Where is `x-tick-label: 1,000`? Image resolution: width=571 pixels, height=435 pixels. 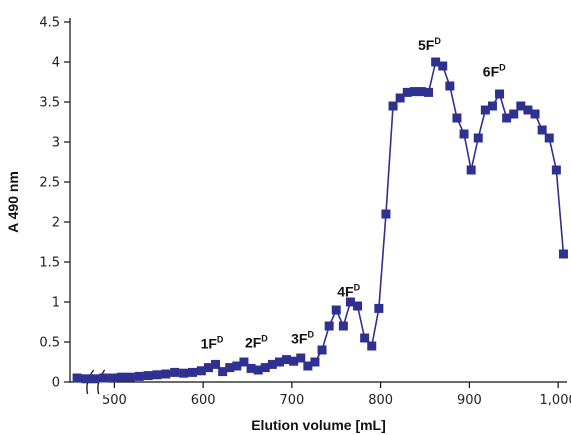
x-tick-label: 1,000 is located at coordinates (555, 400).